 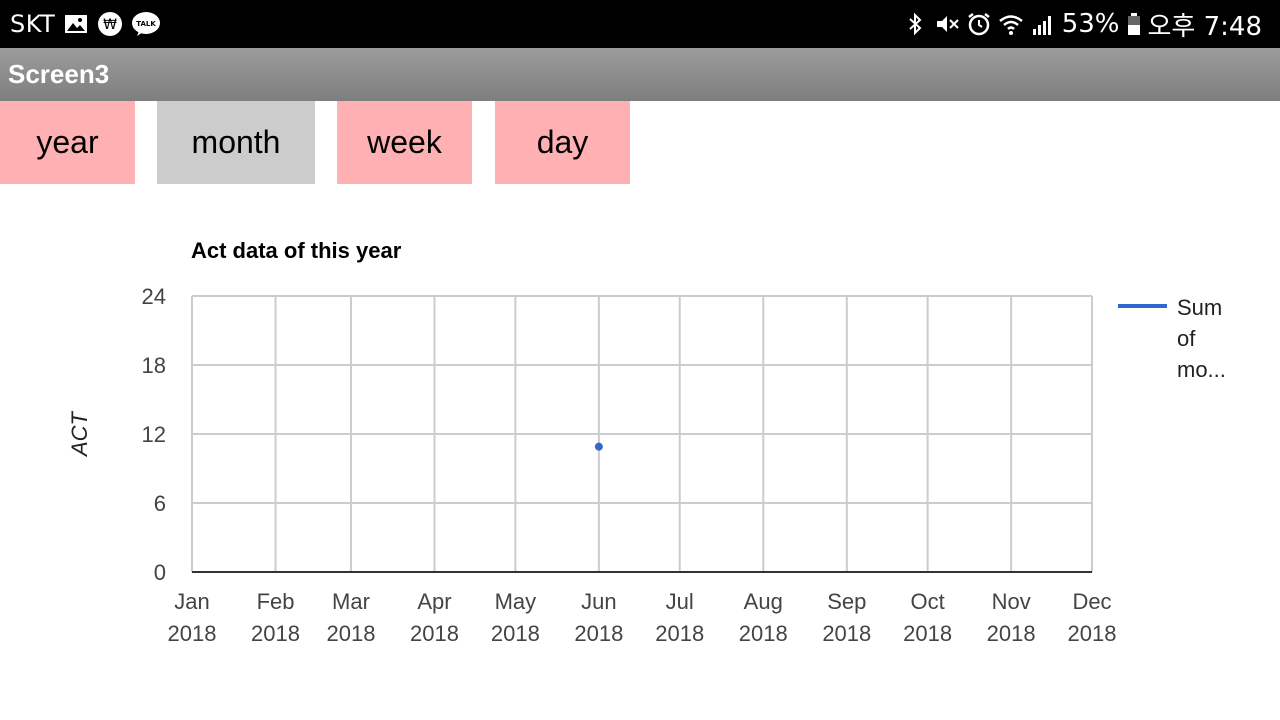 What do you see at coordinates (640, 74) in the screenshot?
I see `app-title-bar: Screen3` at bounding box center [640, 74].